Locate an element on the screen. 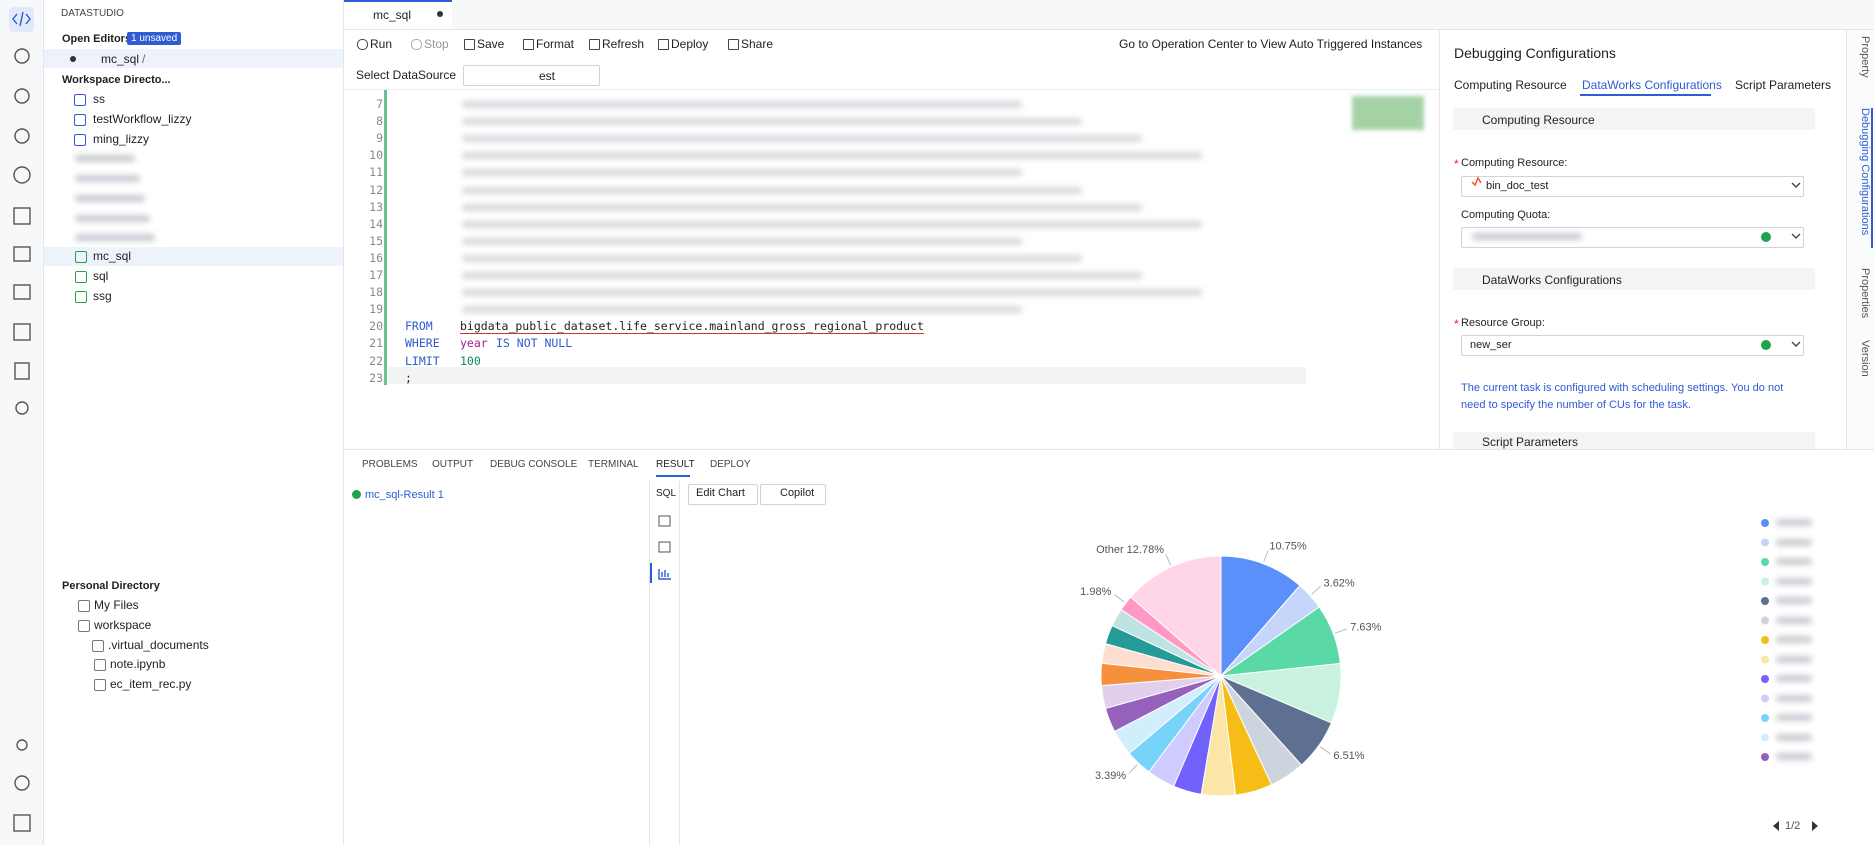 The width and height of the screenshot is (1874, 845). tree-item: .virtual_documents is located at coordinates (158, 645).